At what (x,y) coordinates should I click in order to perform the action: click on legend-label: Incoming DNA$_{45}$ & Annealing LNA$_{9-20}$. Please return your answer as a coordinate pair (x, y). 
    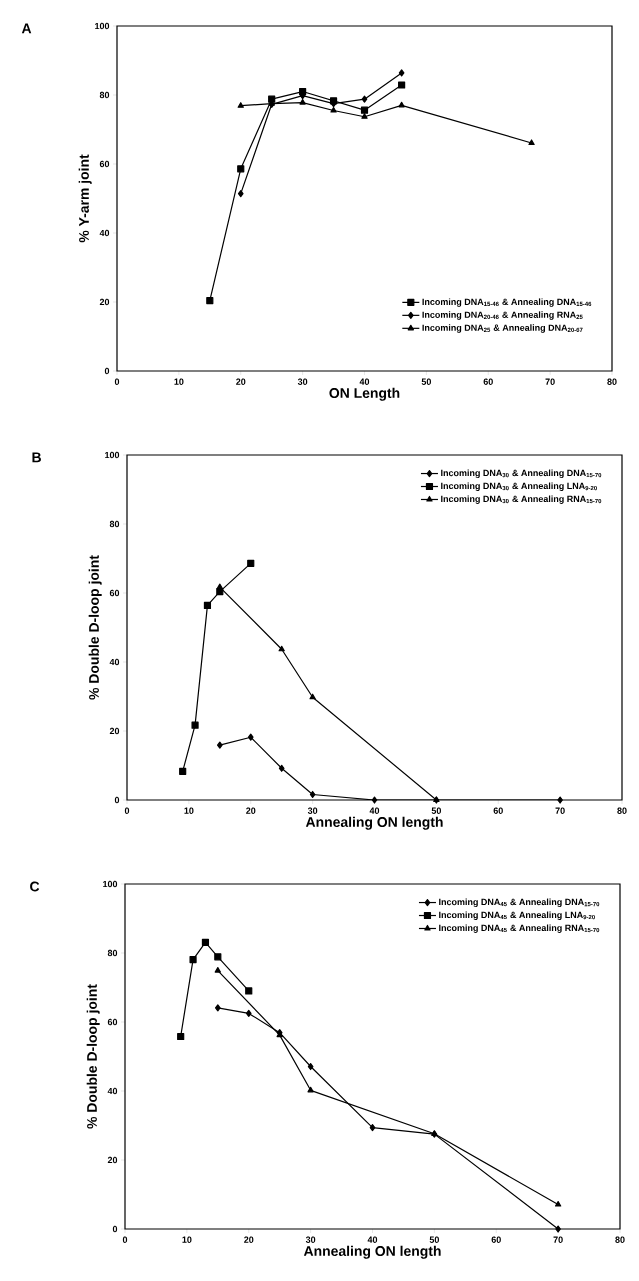
    Looking at the image, I should click on (517, 915).